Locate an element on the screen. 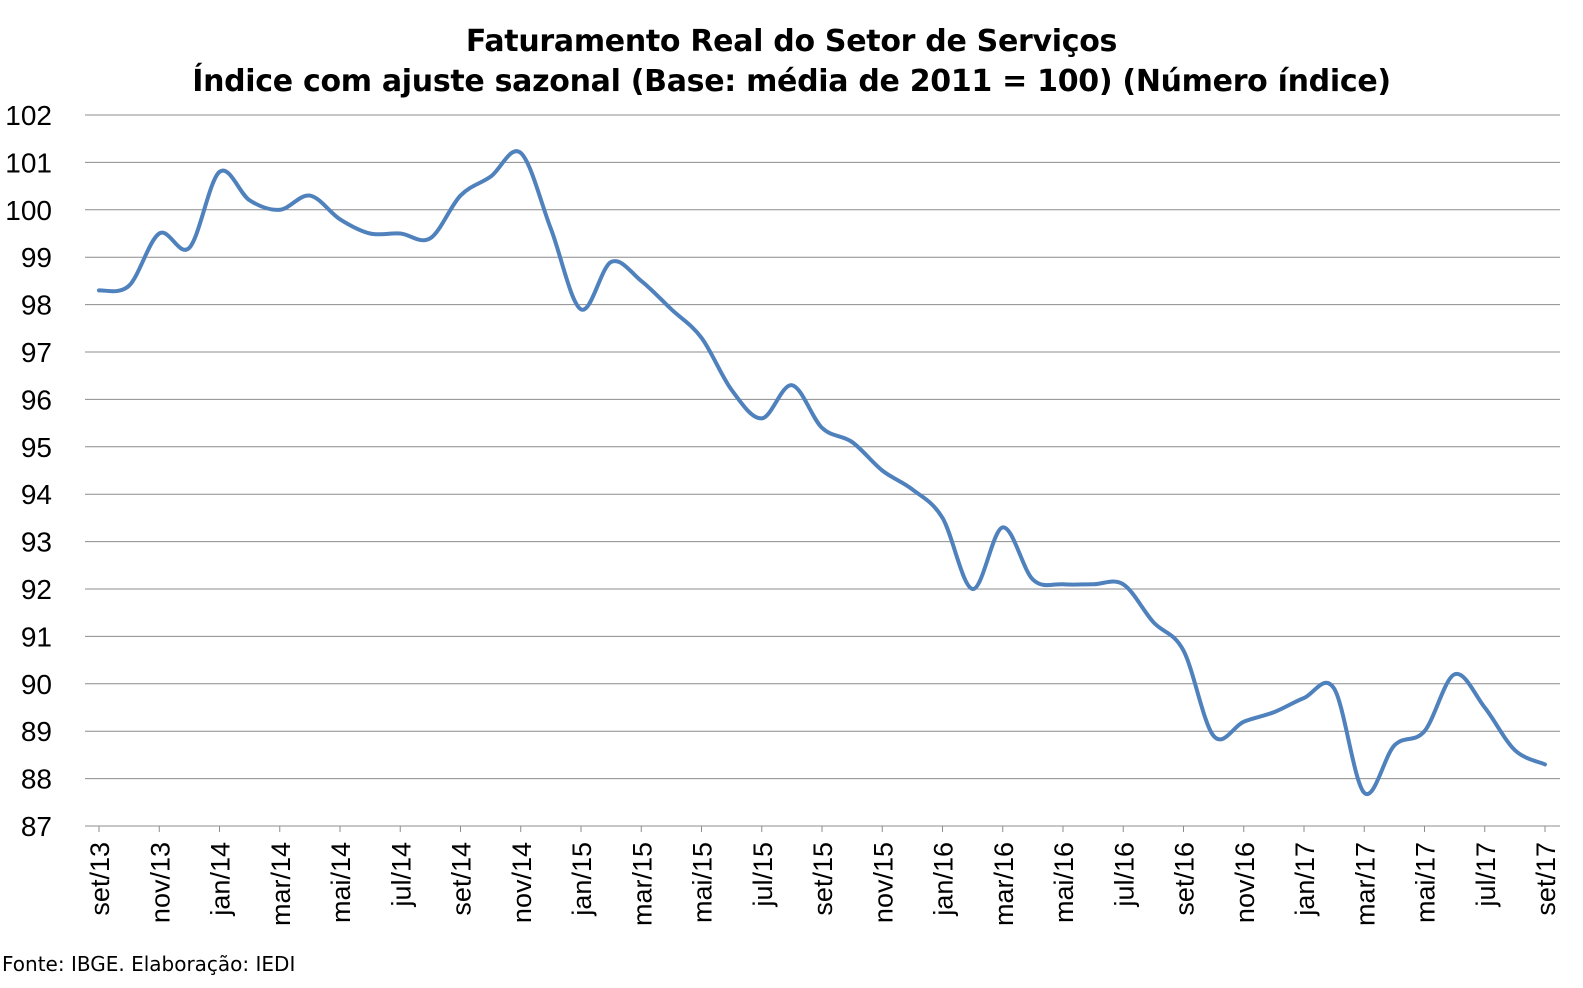 This screenshot has width=1583, height=988. x-tick-label: jul/15 is located at coordinates (763, 875).